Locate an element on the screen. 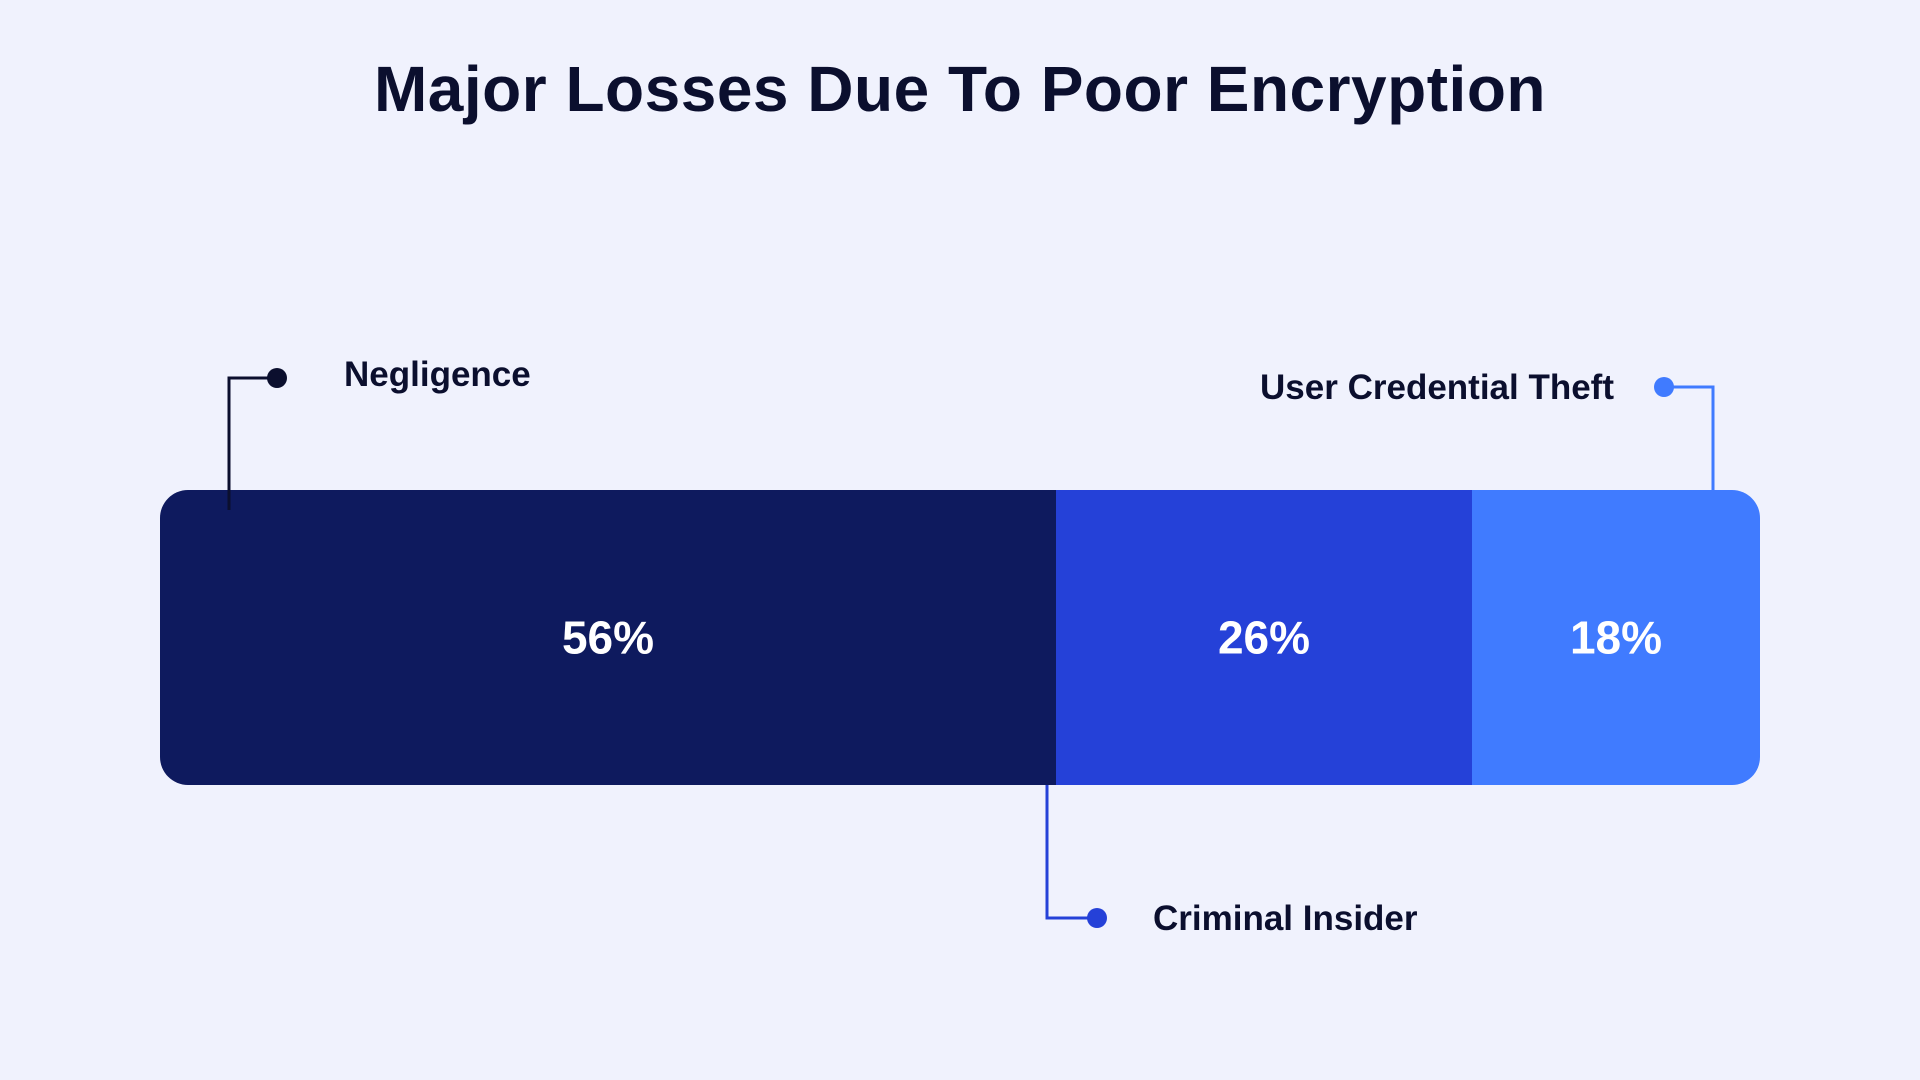  bar-segment-user-credential-theft is located at coordinates (1616, 637).